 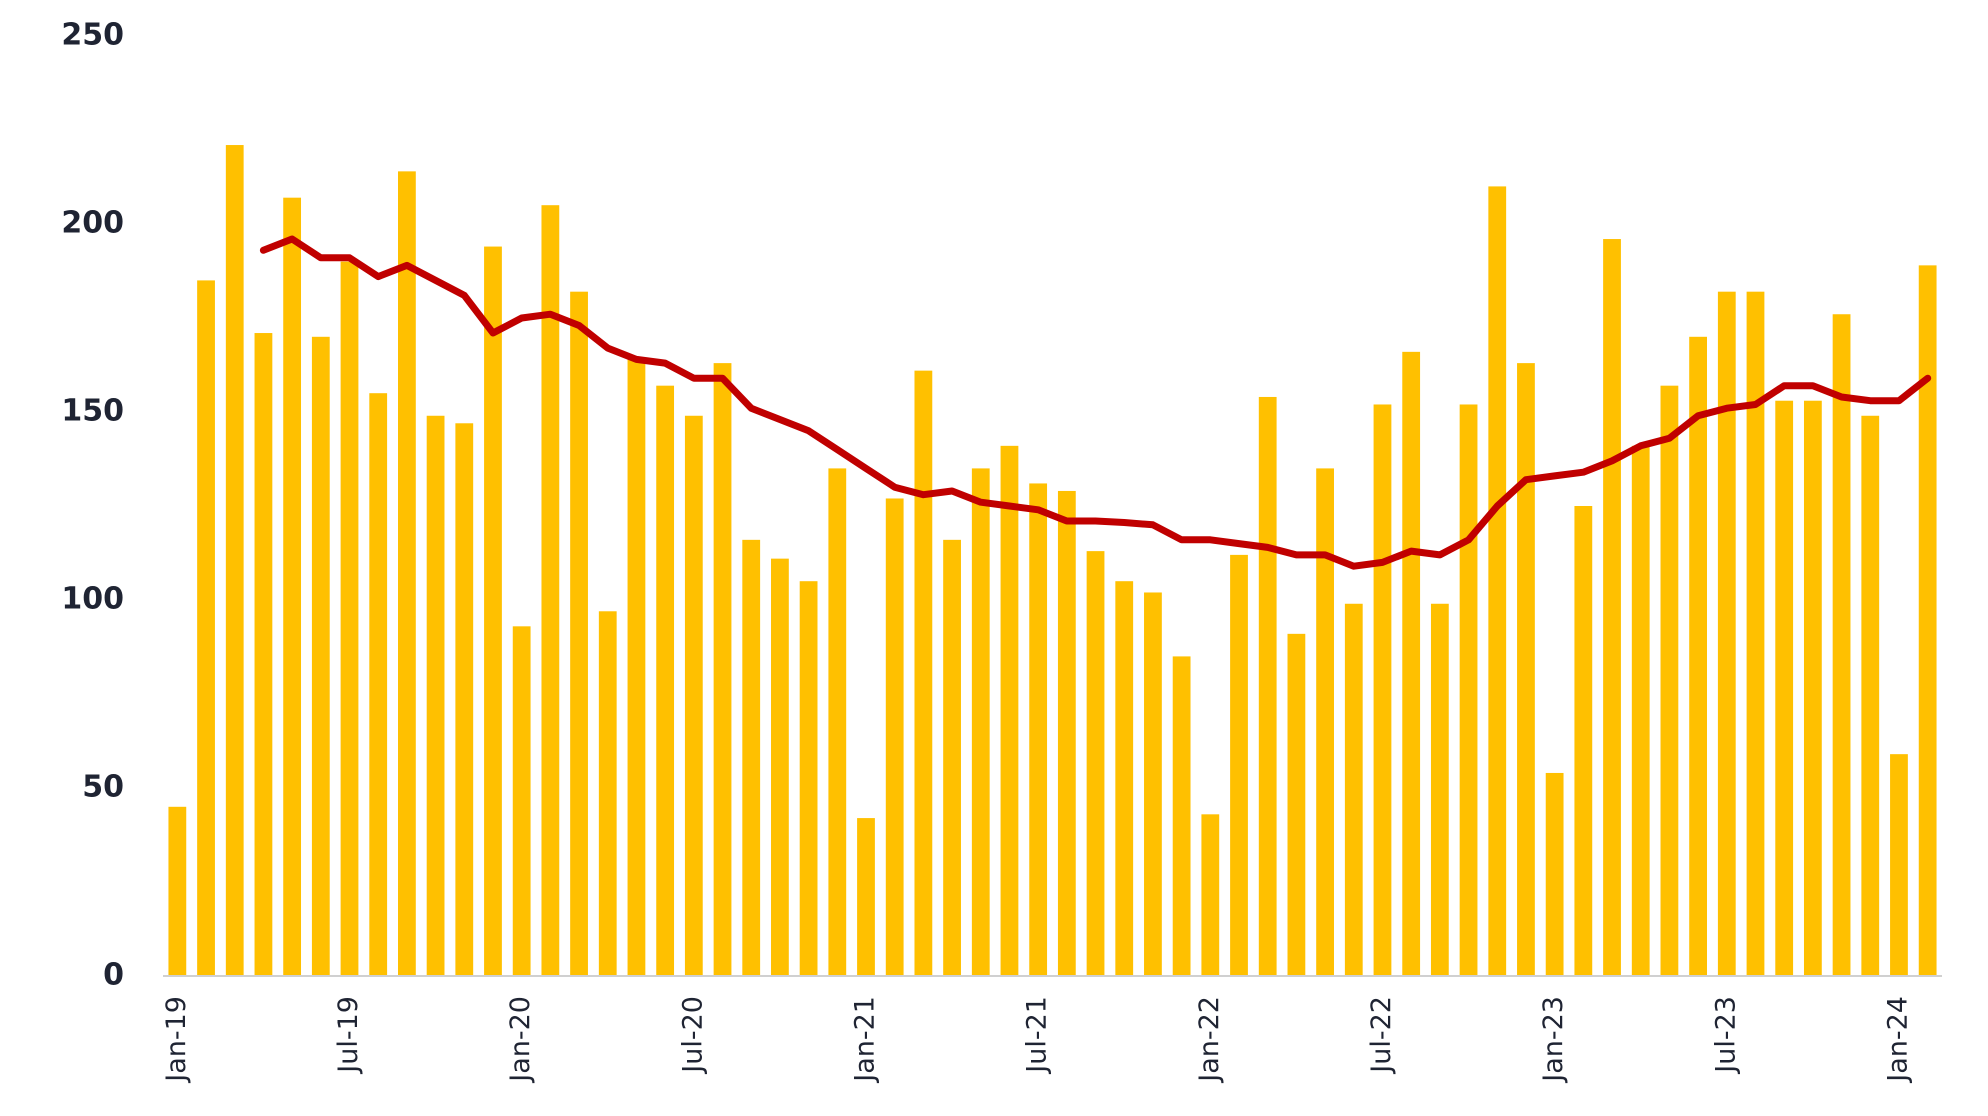 I want to click on x-tick-label: Jan-22, so click(x=1209, y=1040).